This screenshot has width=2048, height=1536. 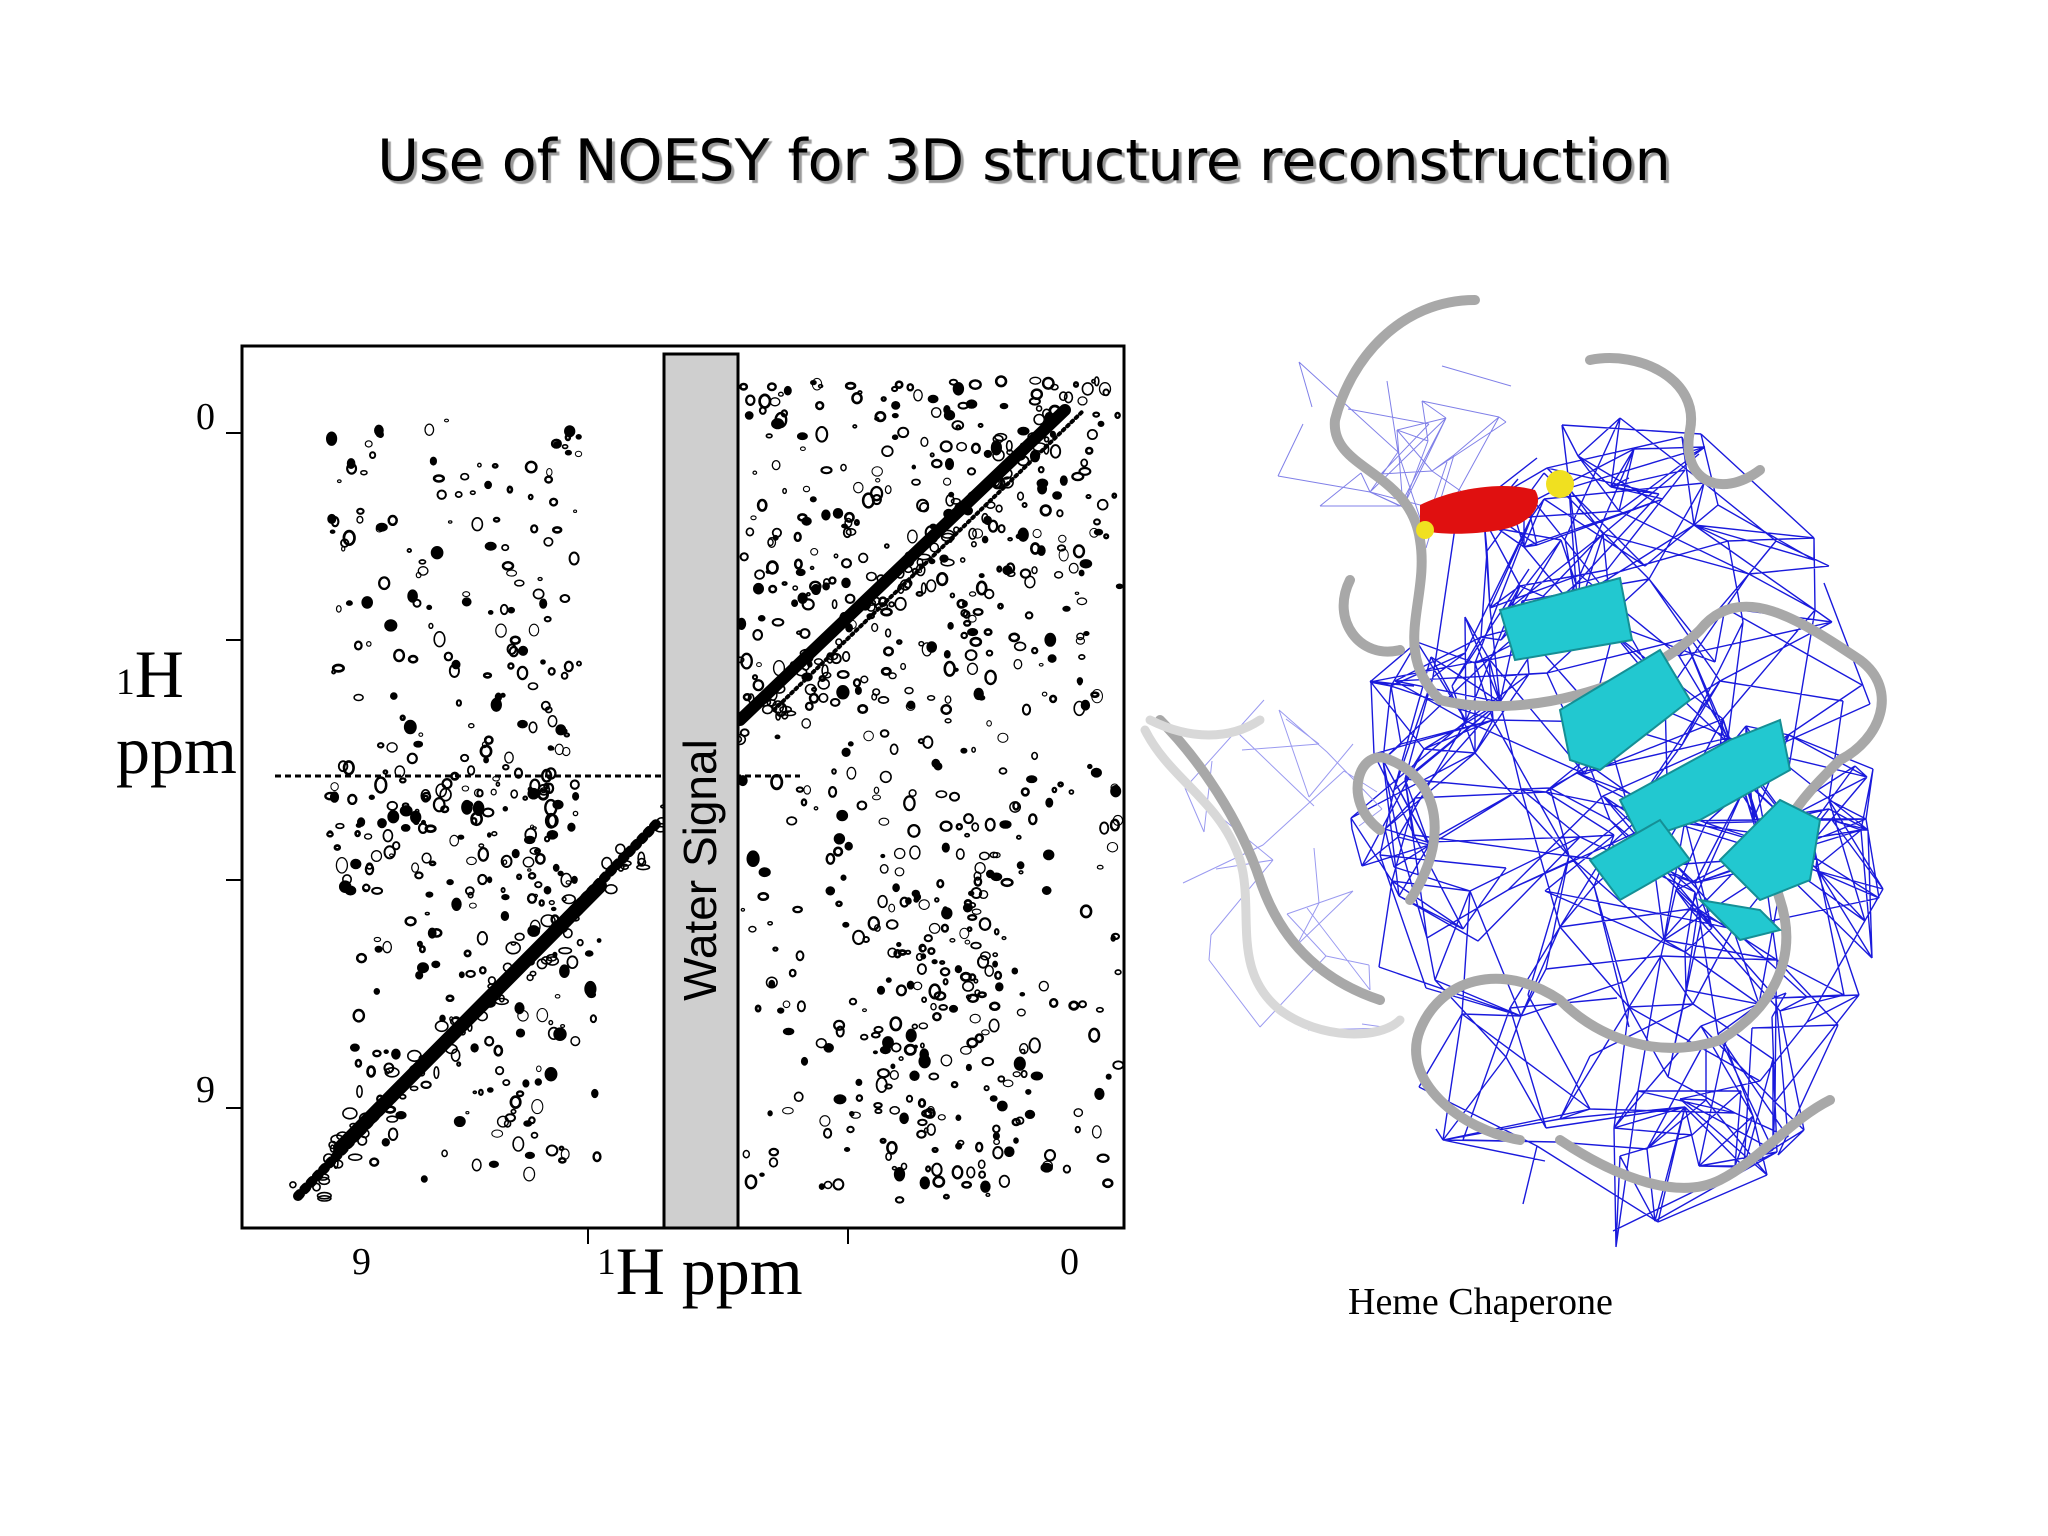 I want to click on water-signal-band, so click(x=701, y=791).